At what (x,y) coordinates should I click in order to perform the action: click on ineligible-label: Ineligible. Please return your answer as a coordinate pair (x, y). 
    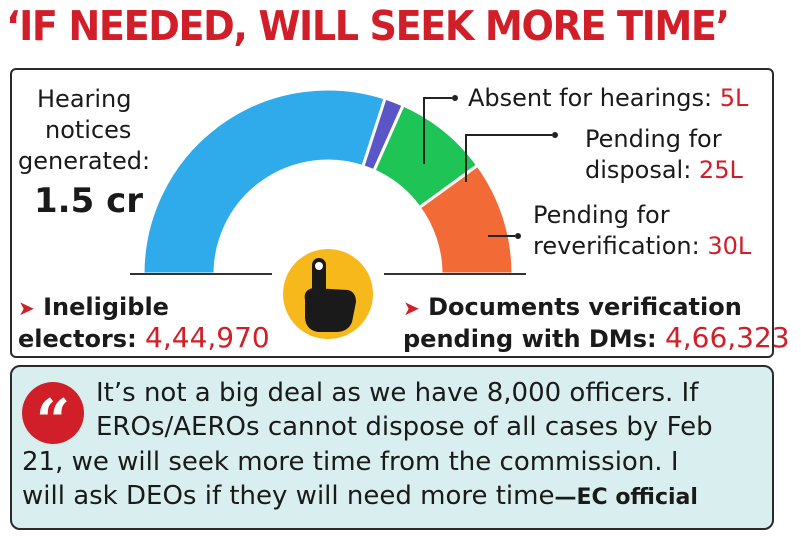
    Looking at the image, I should click on (106, 307).